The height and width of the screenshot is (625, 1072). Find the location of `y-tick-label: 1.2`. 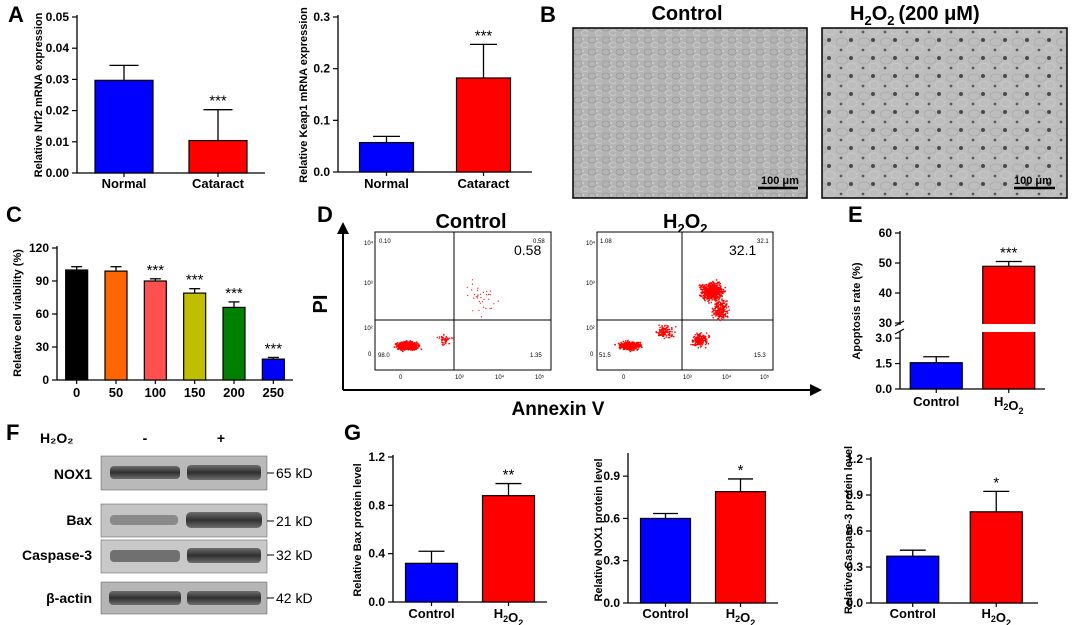

y-tick-label: 1.2 is located at coordinates (854, 459).